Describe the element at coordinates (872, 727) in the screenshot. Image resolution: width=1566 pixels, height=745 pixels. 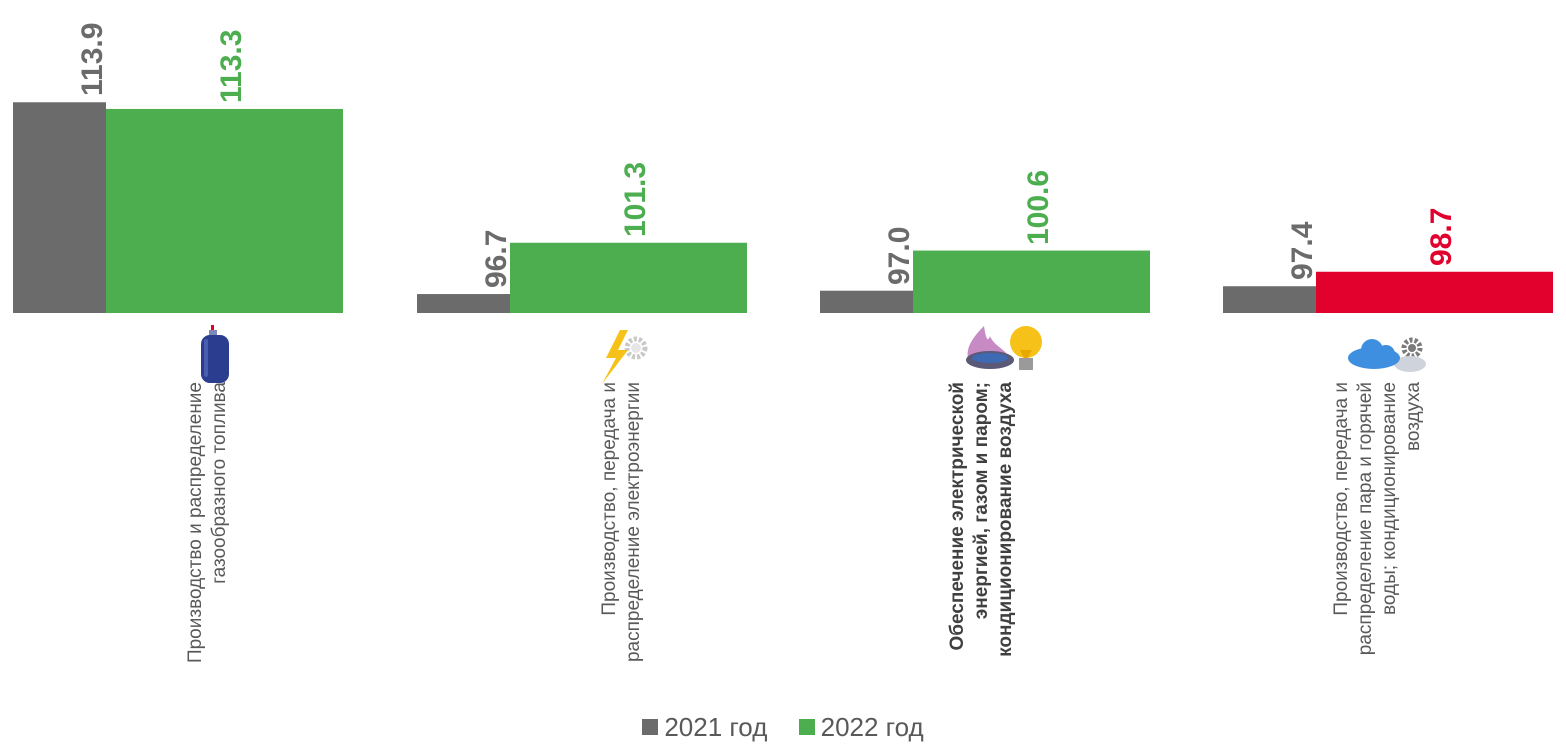
I see `legend-label-2022: 2022 год` at that location.